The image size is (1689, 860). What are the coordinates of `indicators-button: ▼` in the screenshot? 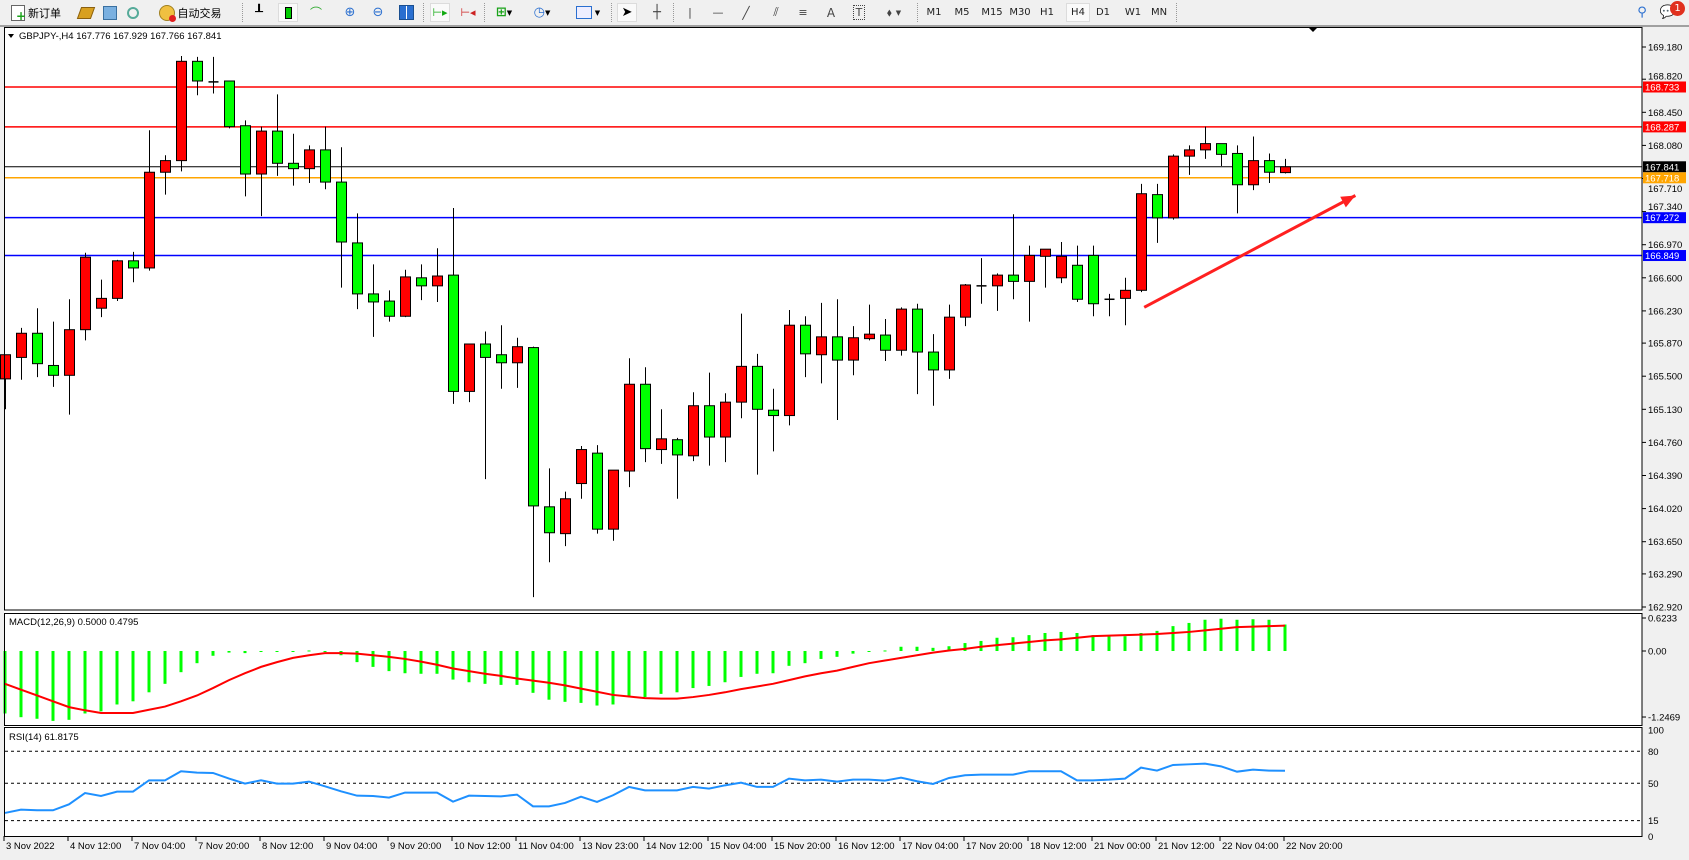 It's located at (588, 12).